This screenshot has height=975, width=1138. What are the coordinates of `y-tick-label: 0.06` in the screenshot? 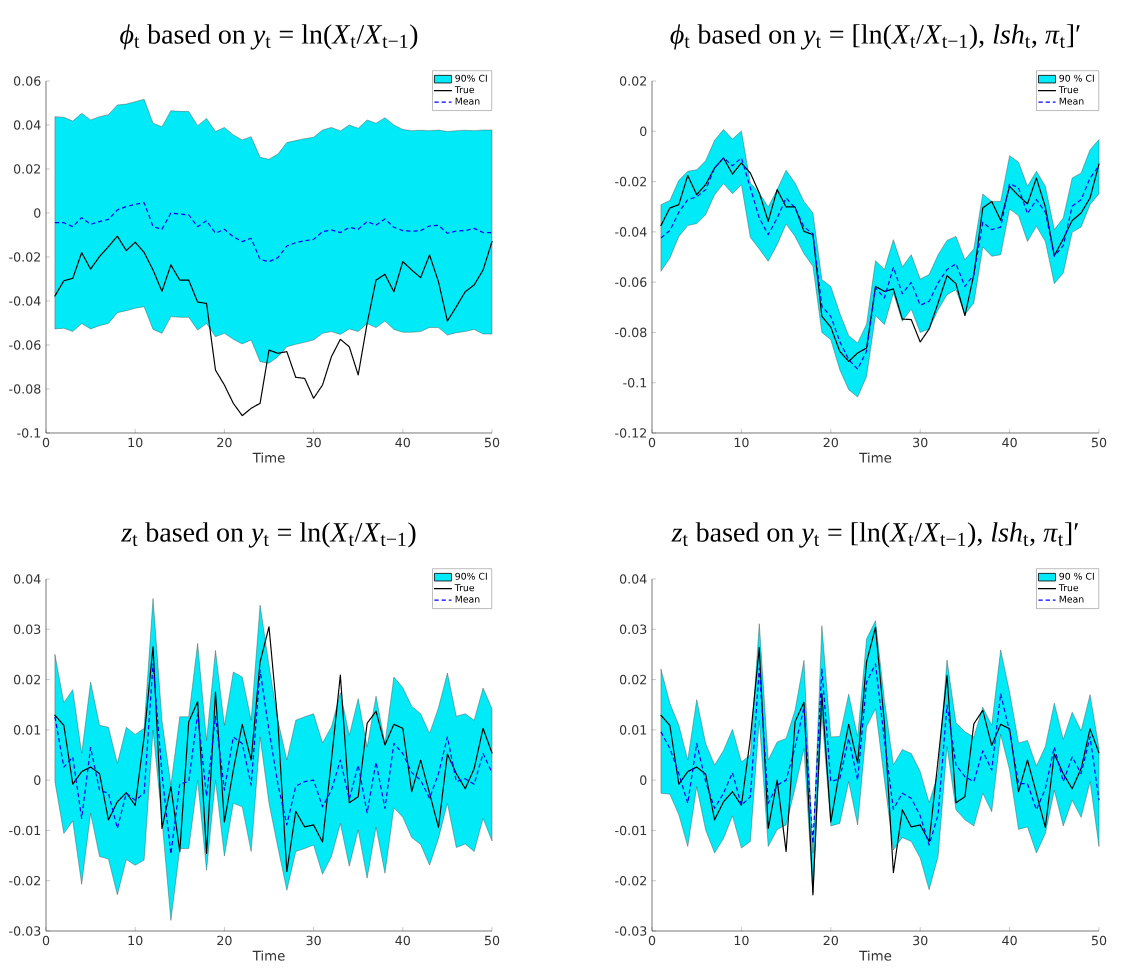 It's located at (27, 81).